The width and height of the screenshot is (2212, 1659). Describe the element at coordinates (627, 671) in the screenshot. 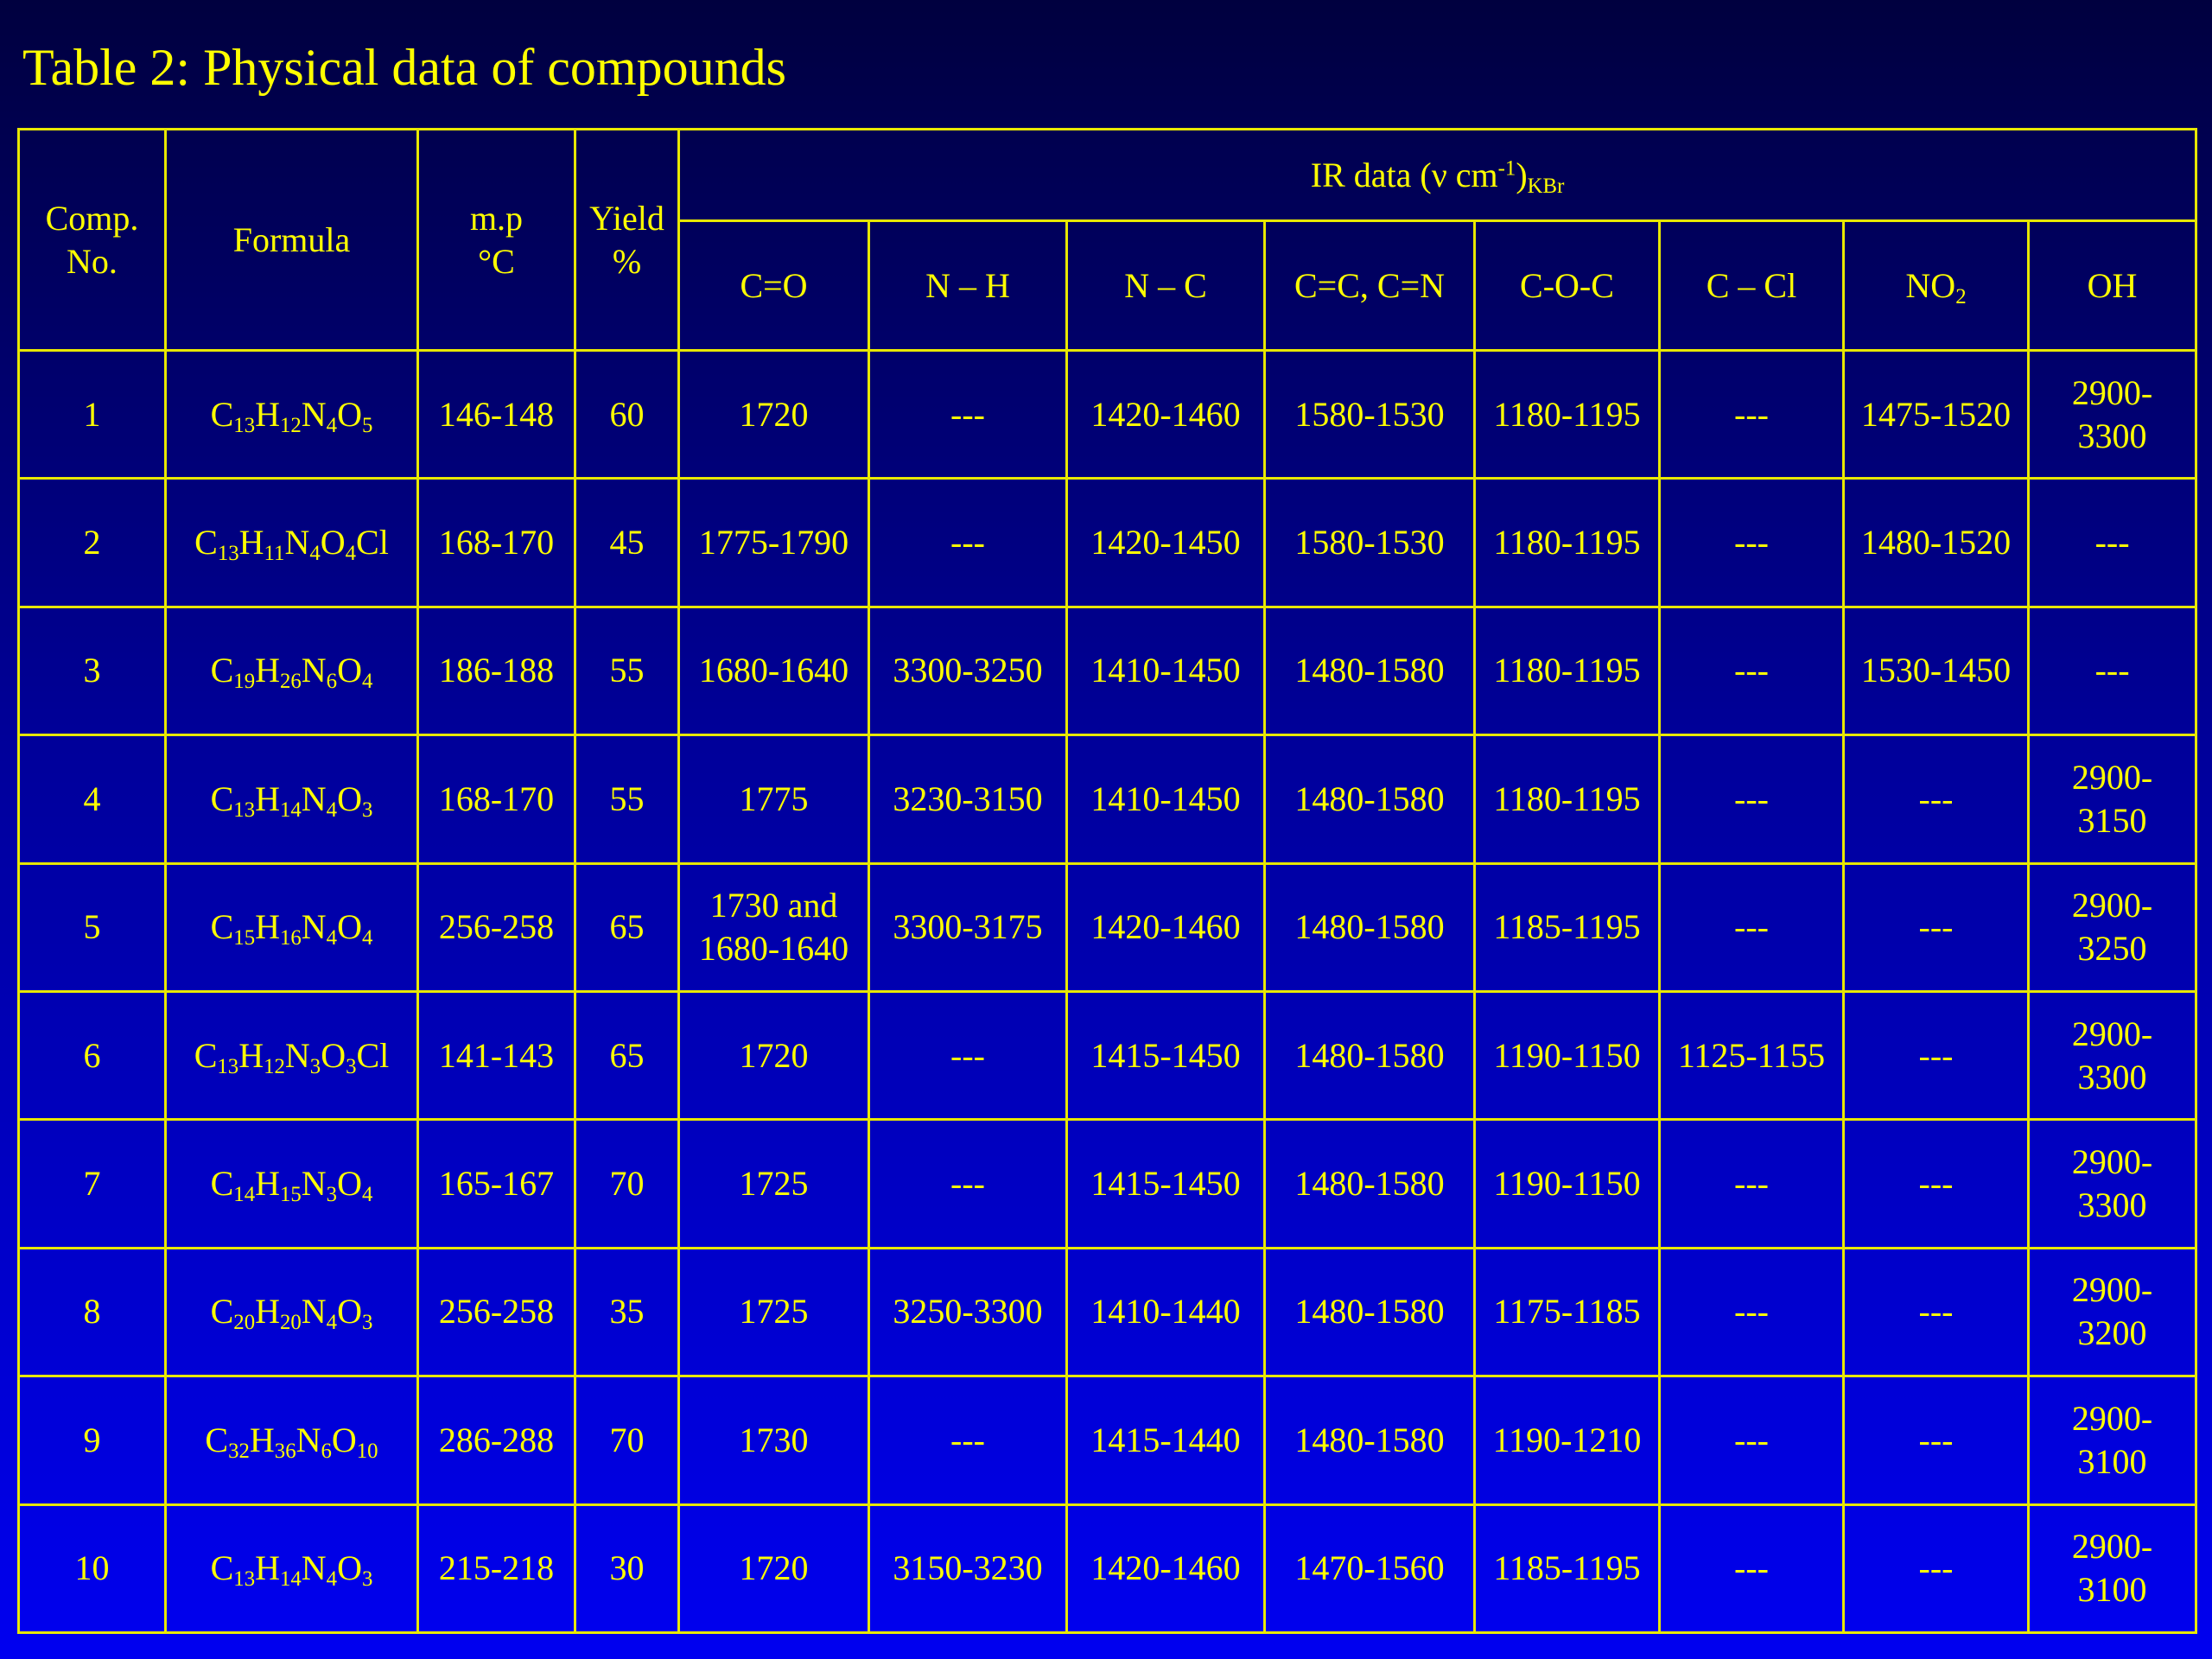

I see `cell-yield: 55` at that location.